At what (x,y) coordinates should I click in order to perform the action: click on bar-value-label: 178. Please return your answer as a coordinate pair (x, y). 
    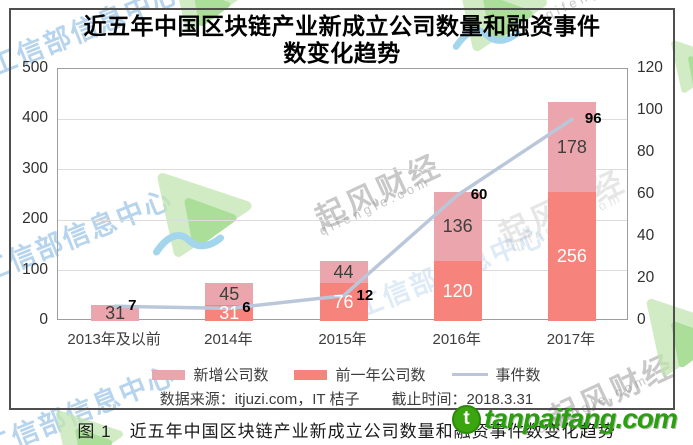
    Looking at the image, I should click on (571, 147).